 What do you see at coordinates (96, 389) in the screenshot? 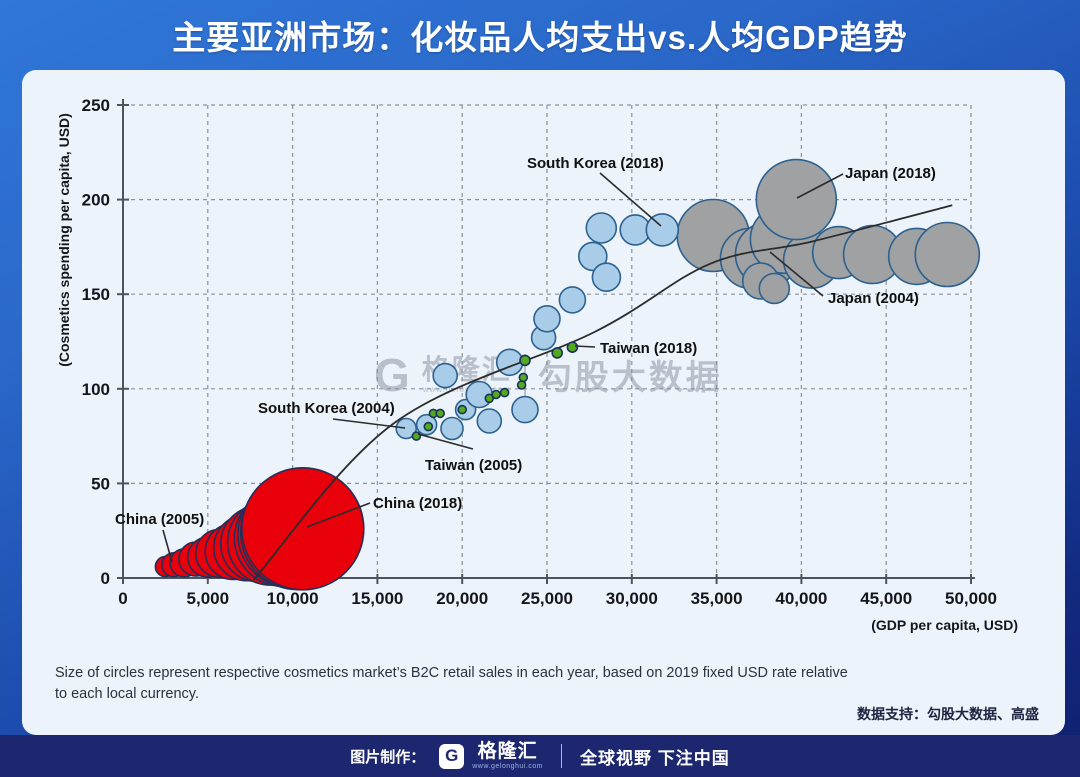
I see `y-tick-label: 100` at bounding box center [96, 389].